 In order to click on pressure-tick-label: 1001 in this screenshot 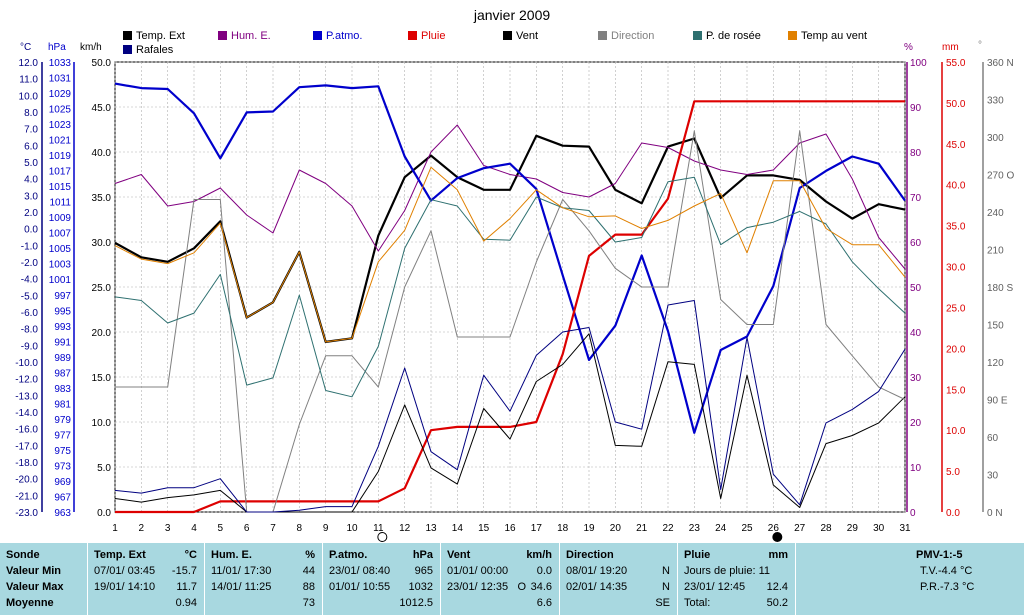, I will do `click(60, 280)`.